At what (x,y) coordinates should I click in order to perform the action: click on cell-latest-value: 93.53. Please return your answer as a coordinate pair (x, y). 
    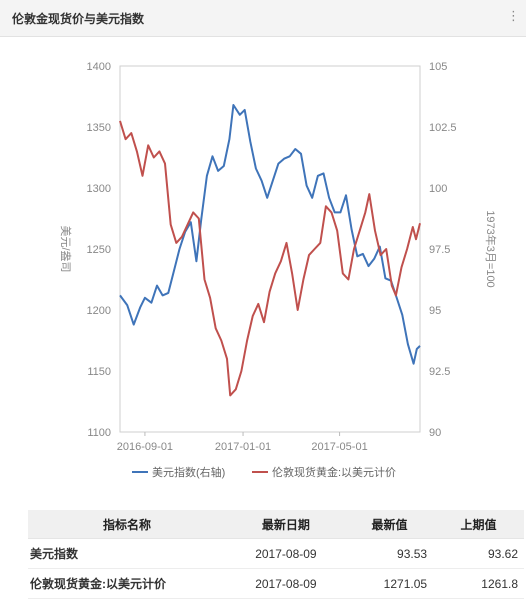
    Looking at the image, I should click on (389, 553).